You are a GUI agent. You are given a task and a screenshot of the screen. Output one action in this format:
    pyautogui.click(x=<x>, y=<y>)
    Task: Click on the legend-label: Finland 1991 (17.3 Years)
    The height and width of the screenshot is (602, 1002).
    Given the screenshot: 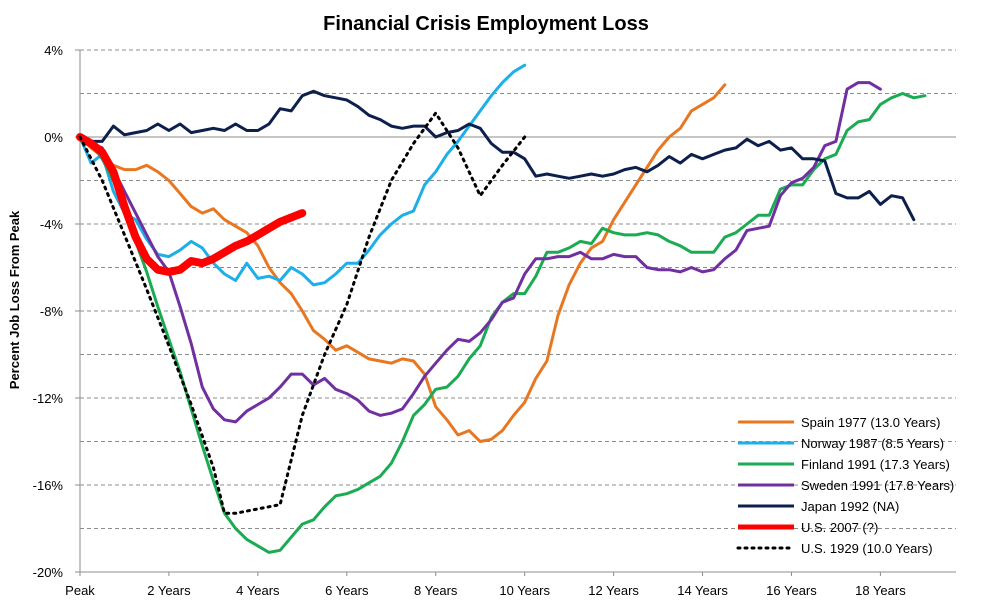 What is the action you would take?
    pyautogui.click(x=875, y=464)
    